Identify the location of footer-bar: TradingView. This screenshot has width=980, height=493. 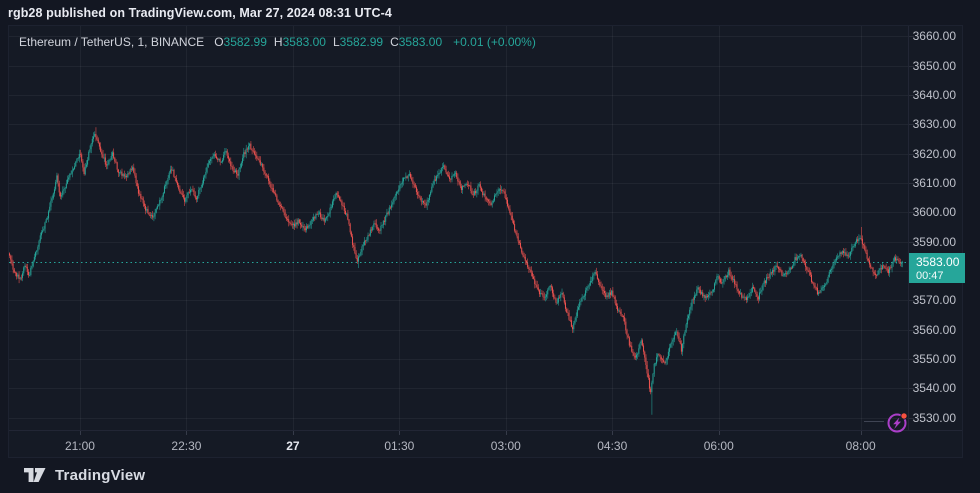
(490, 475).